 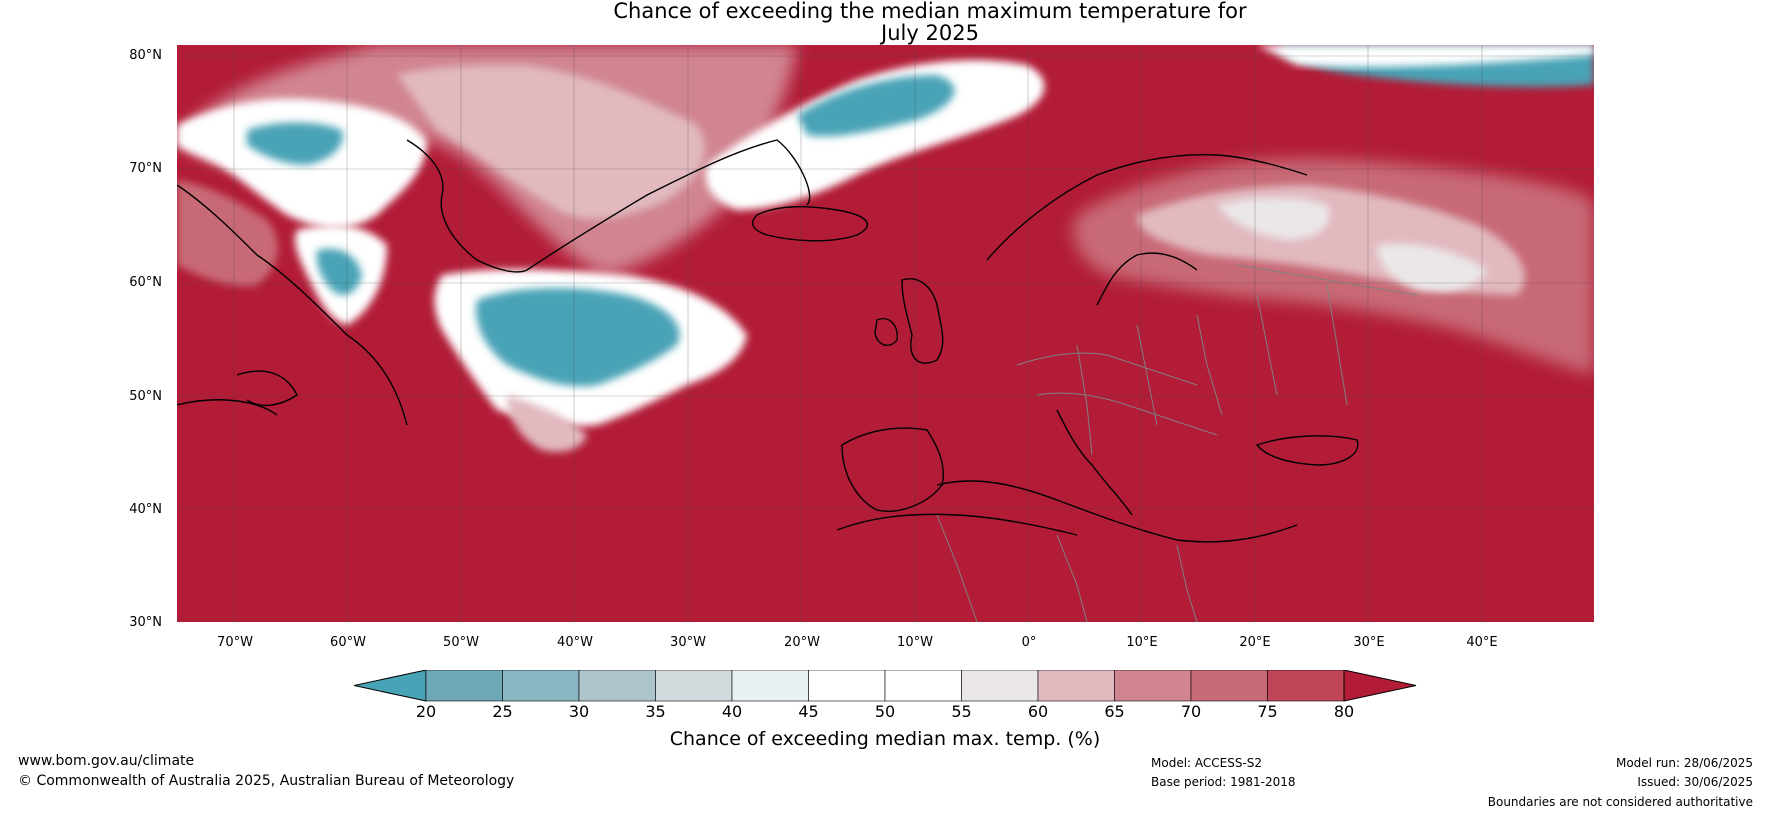 I want to click on colorbar-tick-label: 35, so click(x=655, y=711).